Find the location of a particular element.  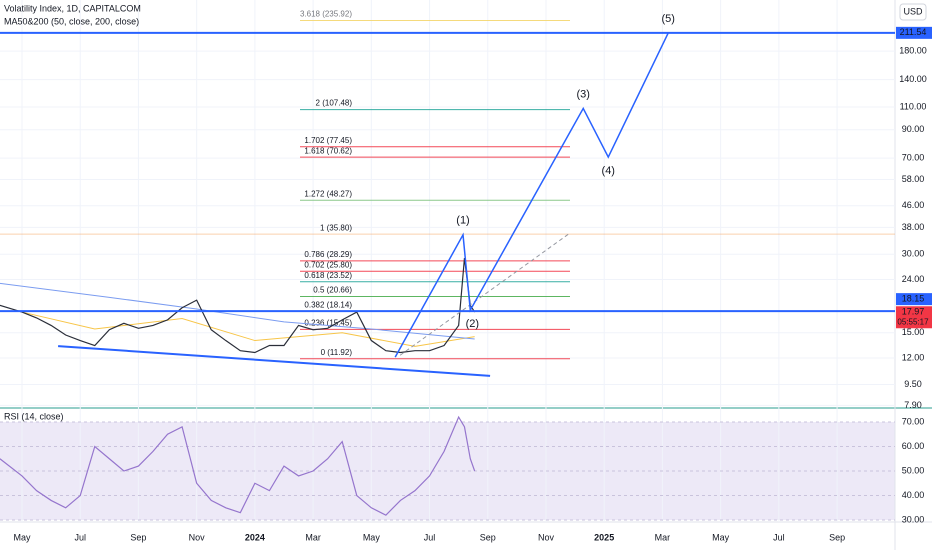

rsi-tick-label: 40.00 is located at coordinates (913, 495).